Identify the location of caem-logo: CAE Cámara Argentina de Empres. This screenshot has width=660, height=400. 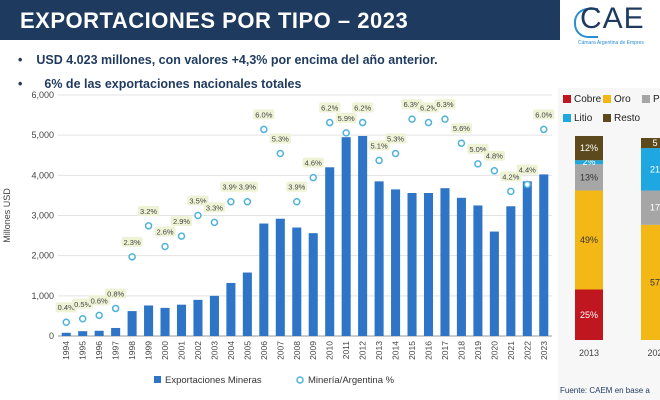
(615, 24).